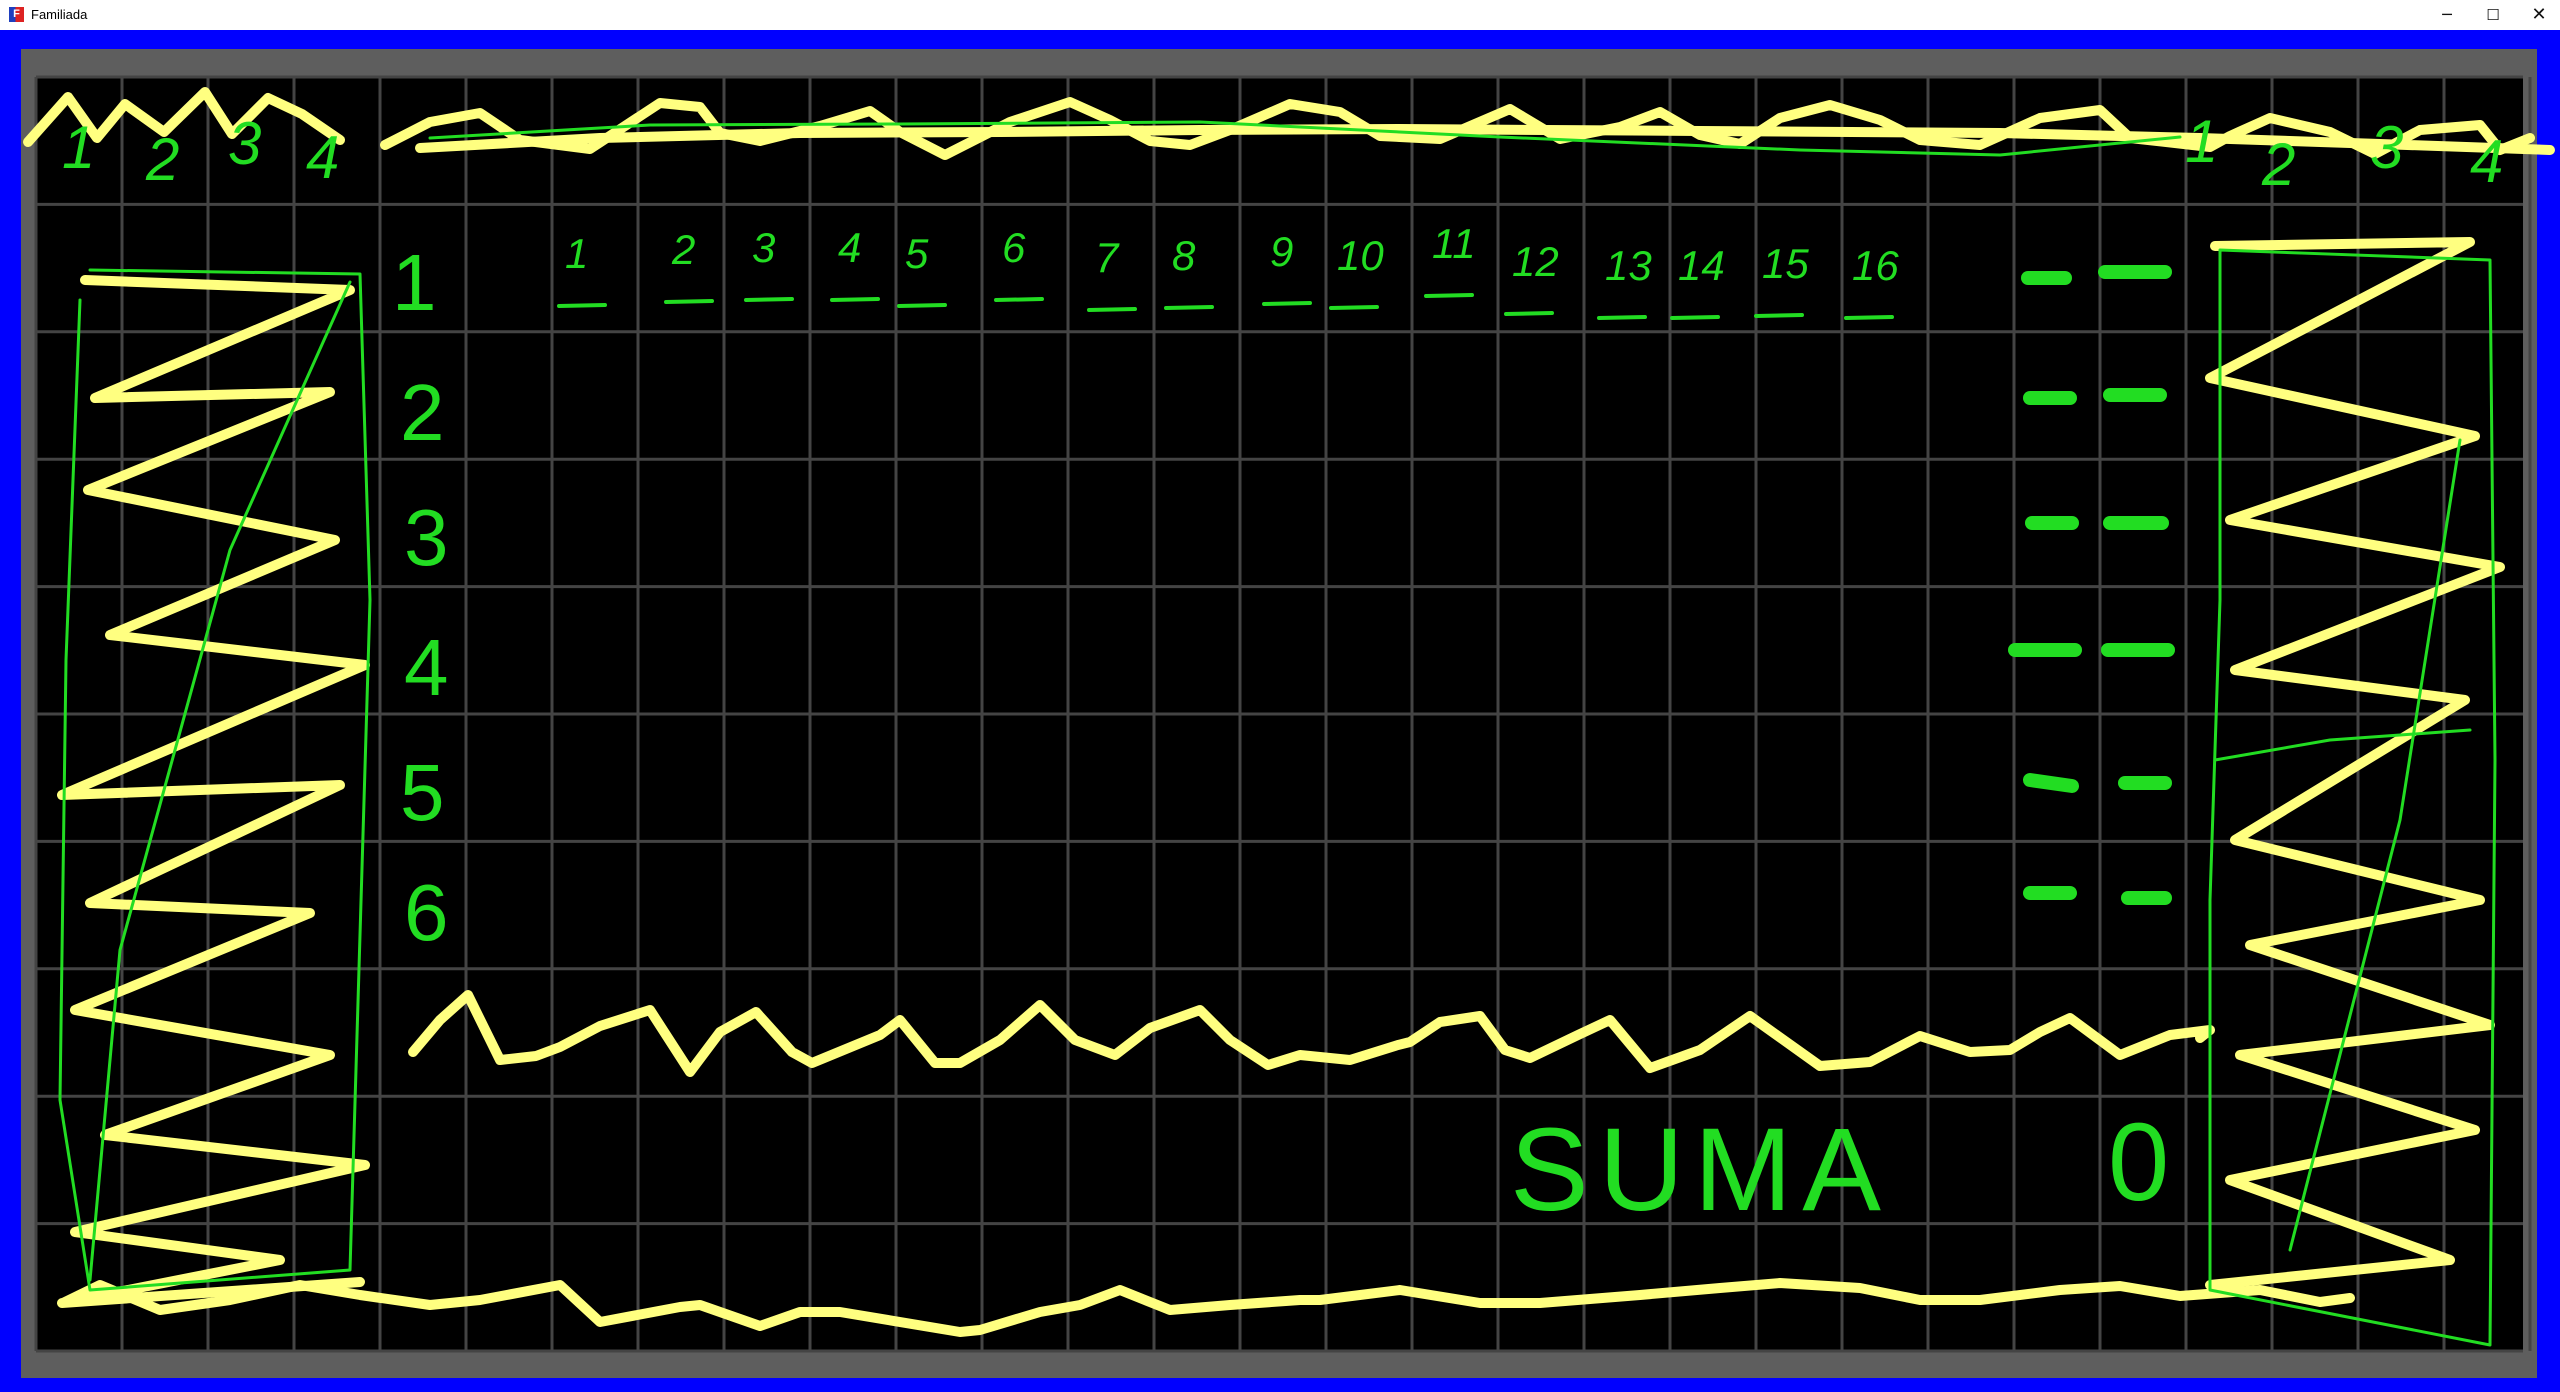  I want to click on right-zigzag, so click(2355, 763).